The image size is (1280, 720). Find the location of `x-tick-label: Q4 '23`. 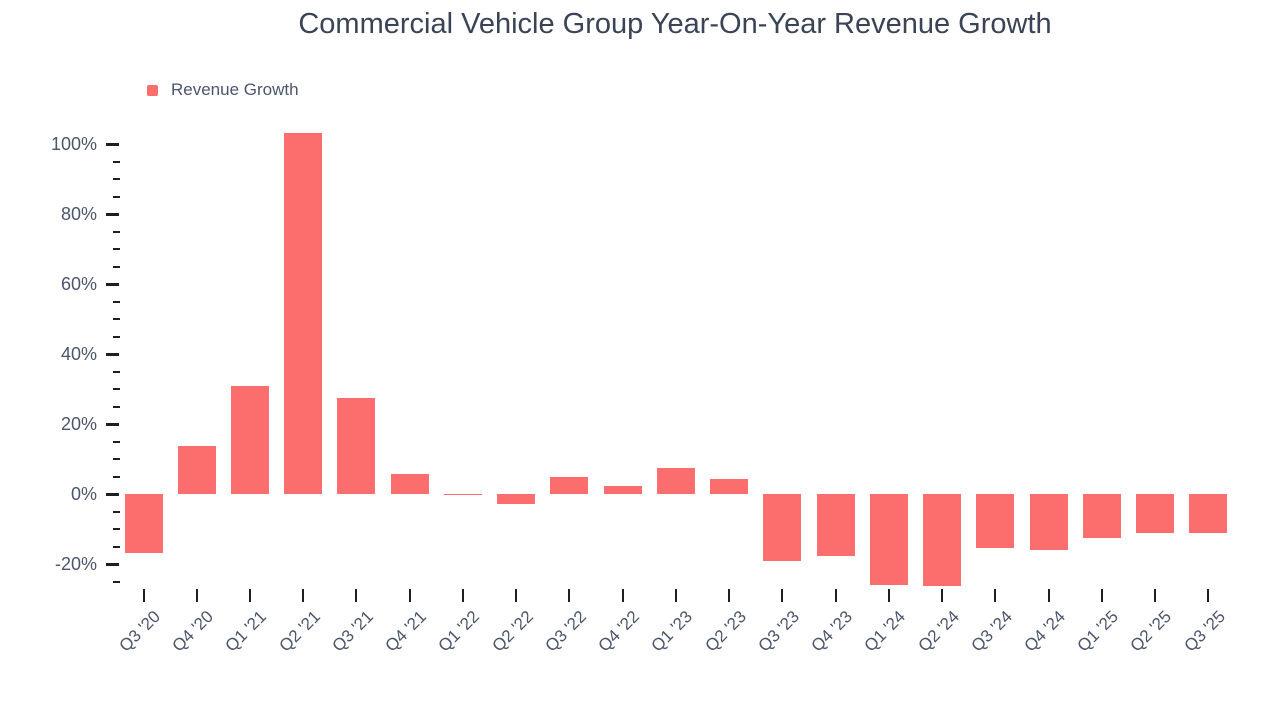

x-tick-label: Q4 '23 is located at coordinates (832, 631).